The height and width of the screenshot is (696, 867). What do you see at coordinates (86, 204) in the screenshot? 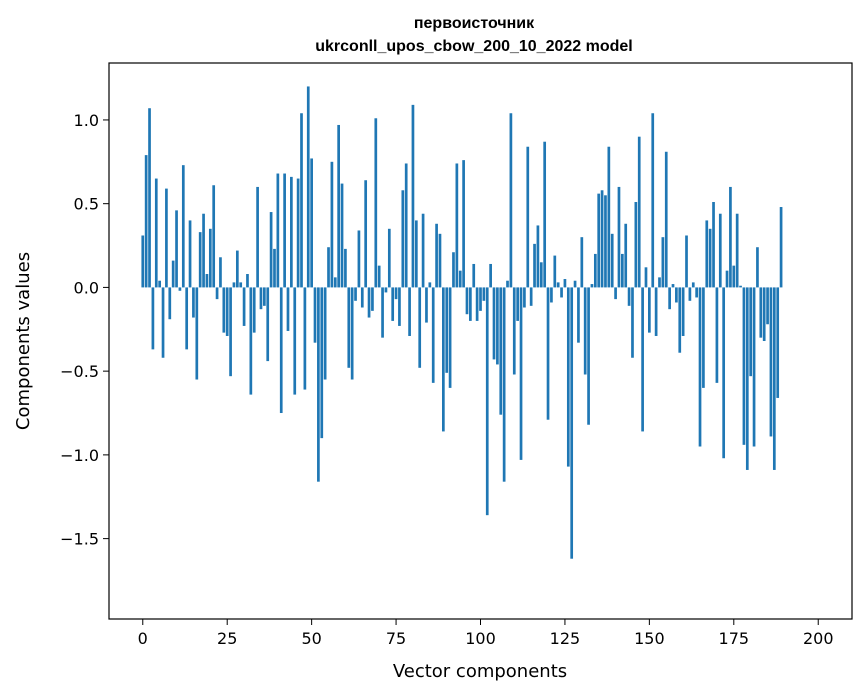
I see `y-tick-label: 0.5` at bounding box center [86, 204].